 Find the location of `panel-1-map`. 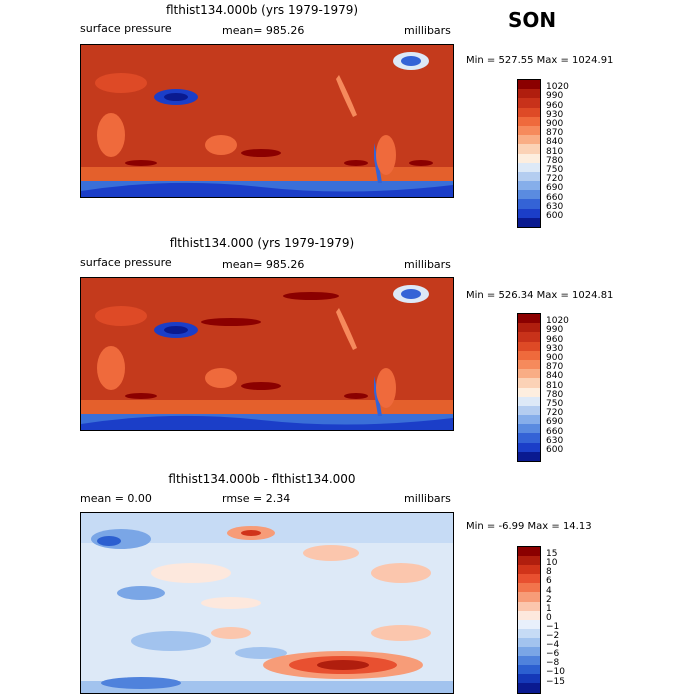

panel-1-map is located at coordinates (267, 121).